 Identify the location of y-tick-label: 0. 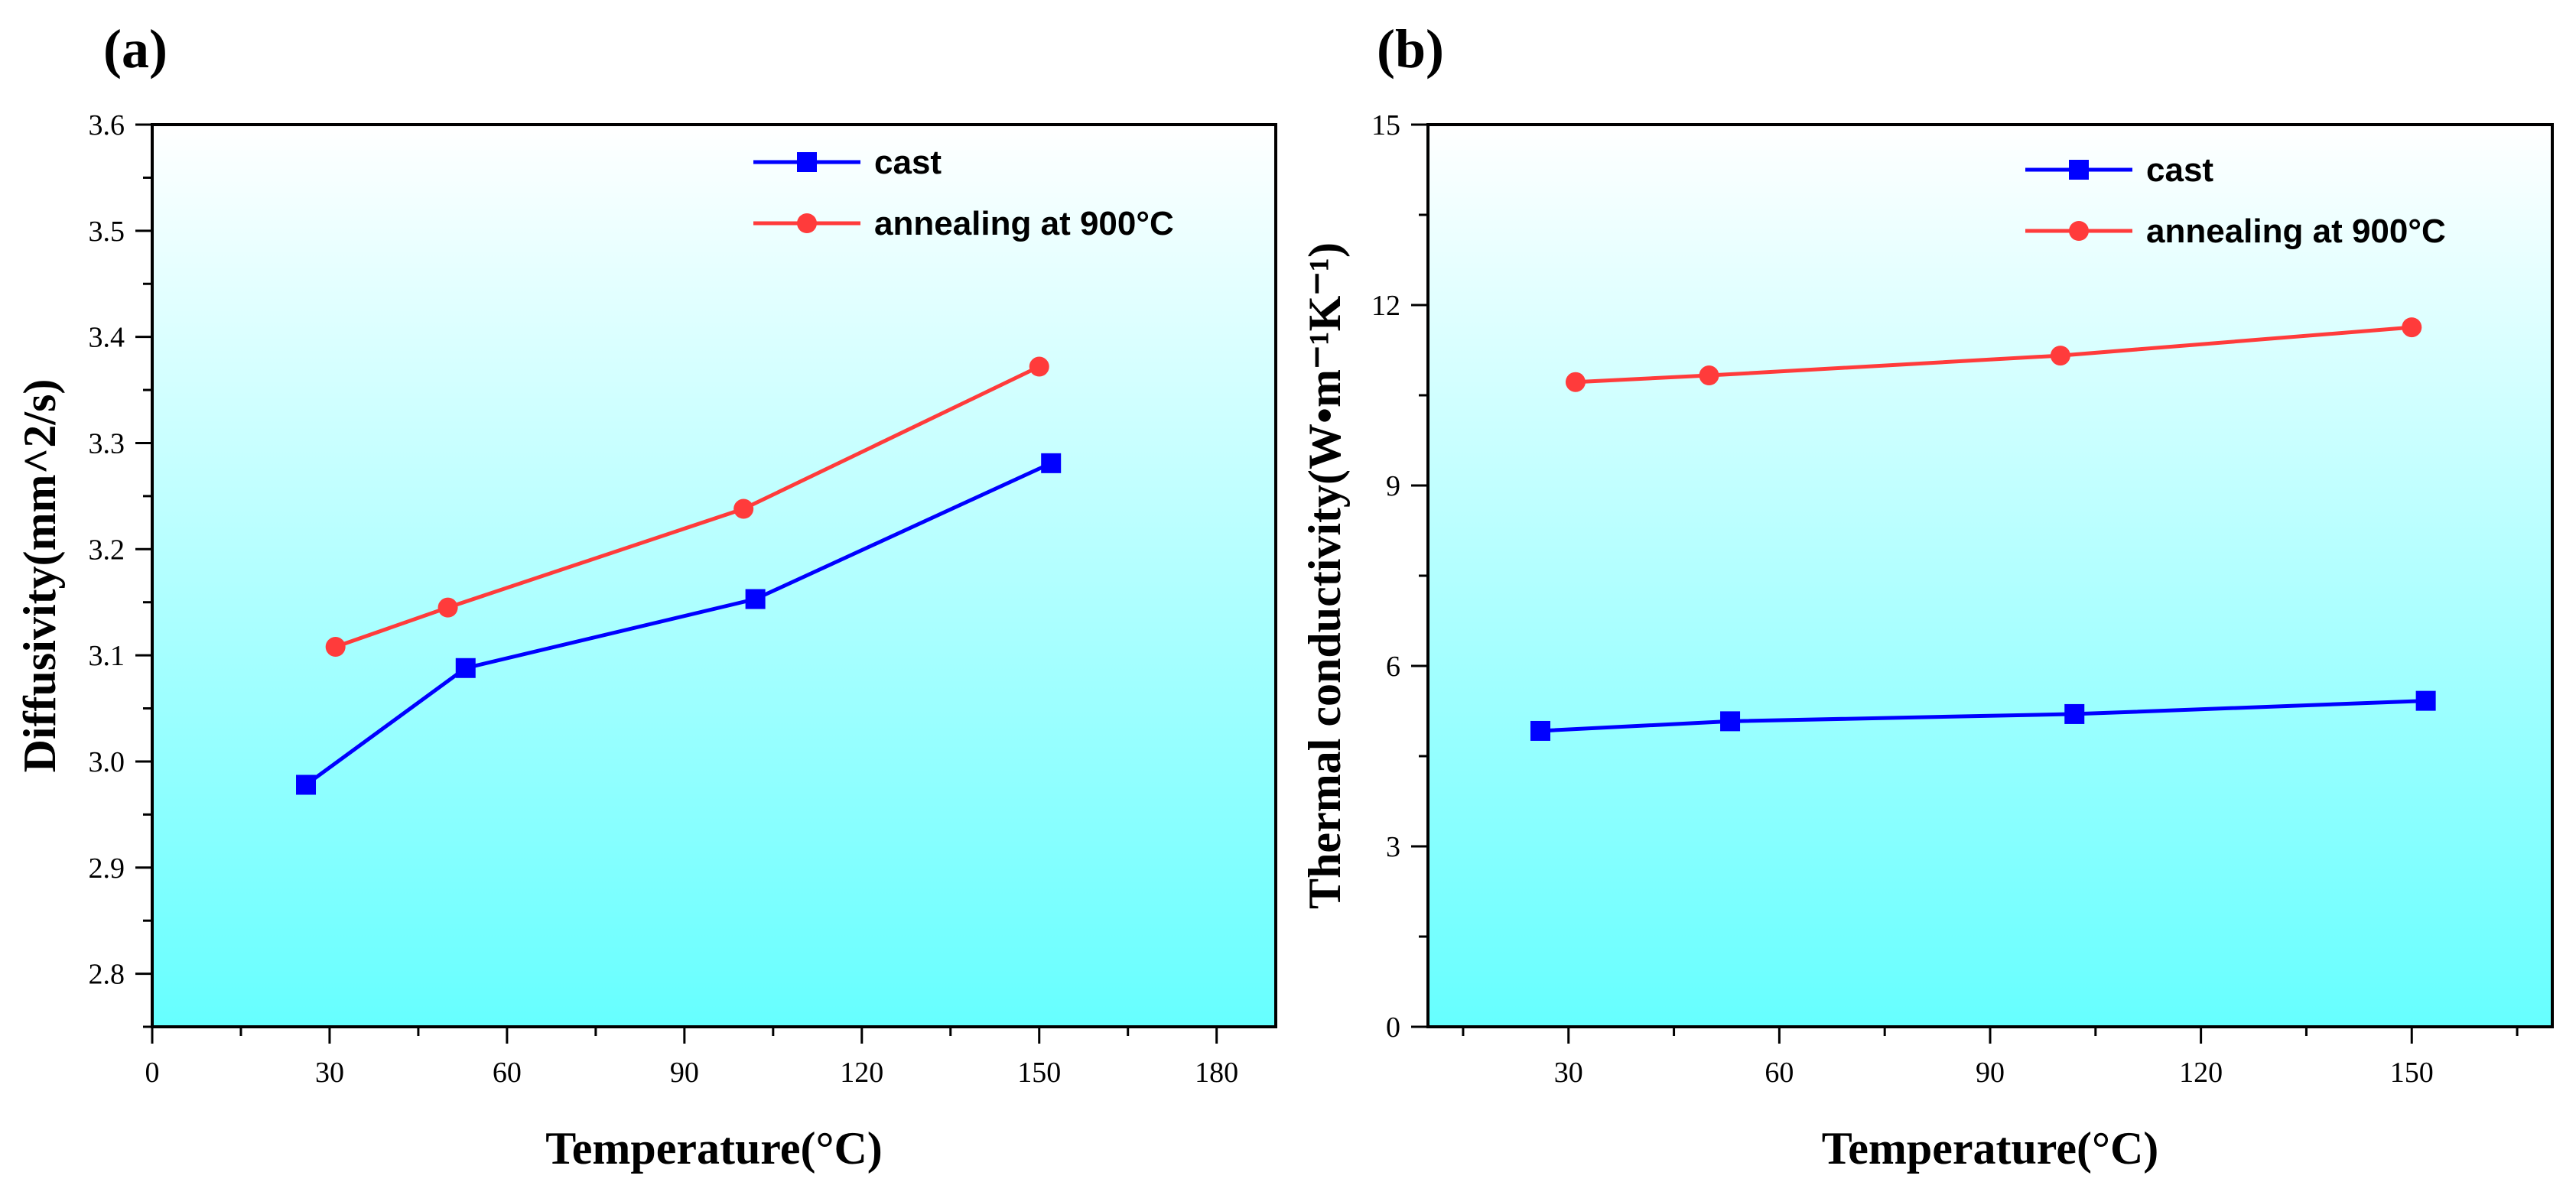
(1393, 1028).